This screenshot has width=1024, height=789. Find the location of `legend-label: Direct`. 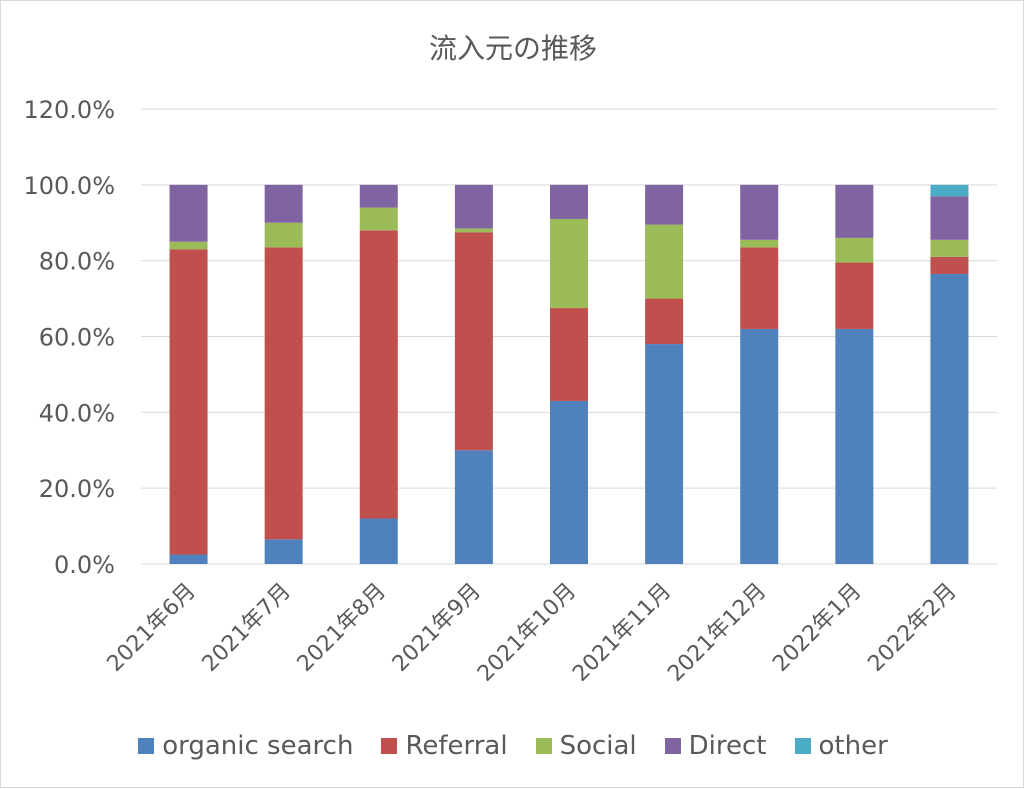

legend-label: Direct is located at coordinates (727, 746).